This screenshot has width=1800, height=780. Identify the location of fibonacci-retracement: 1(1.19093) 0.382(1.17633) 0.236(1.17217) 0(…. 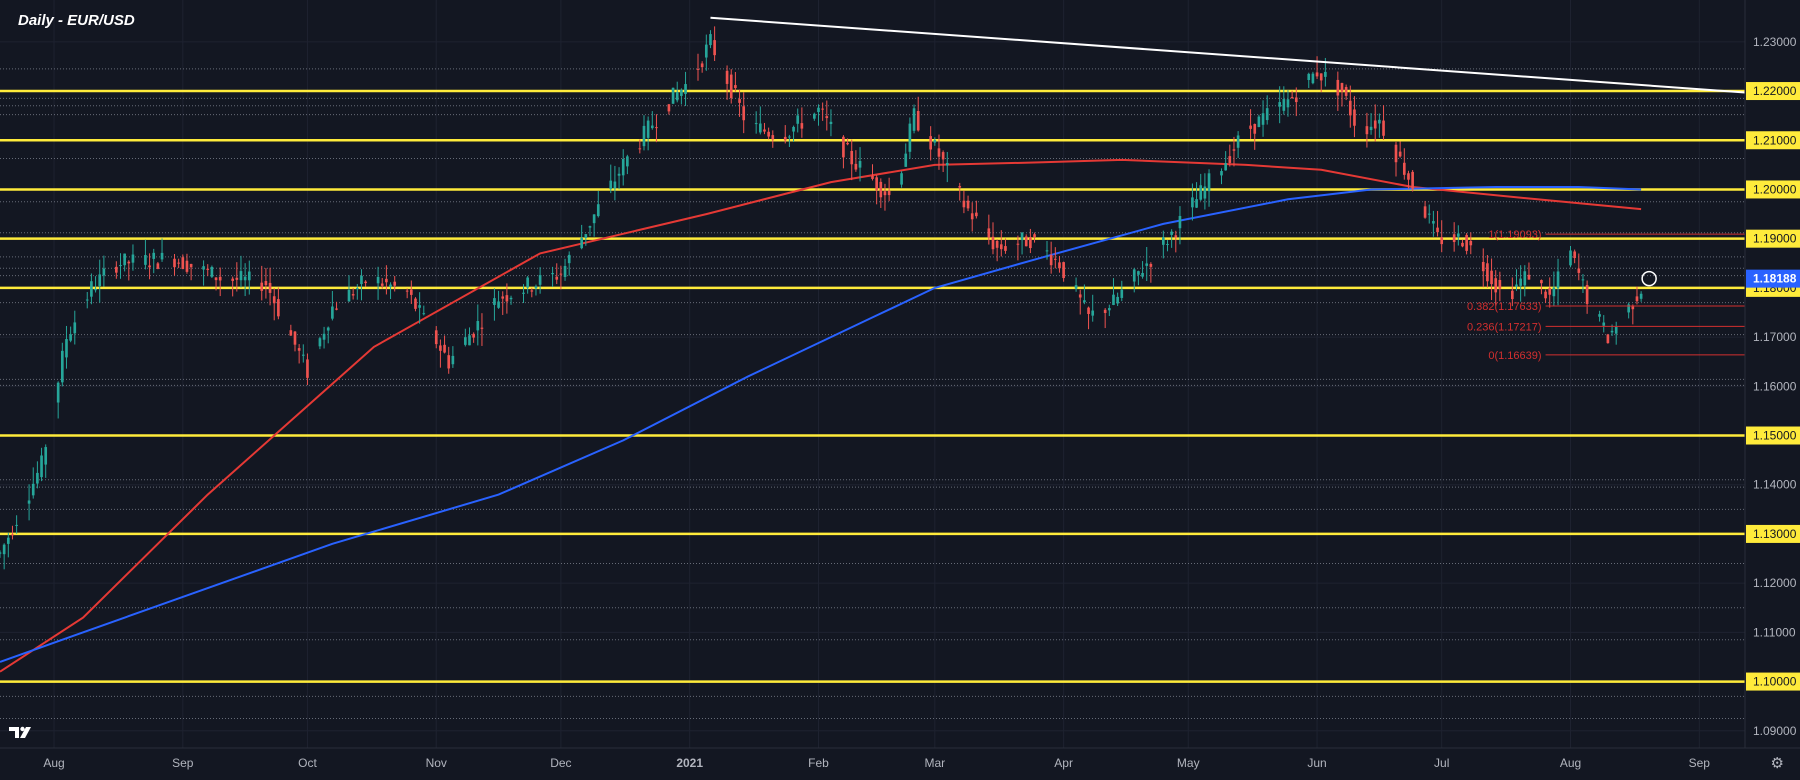
(1606, 295).